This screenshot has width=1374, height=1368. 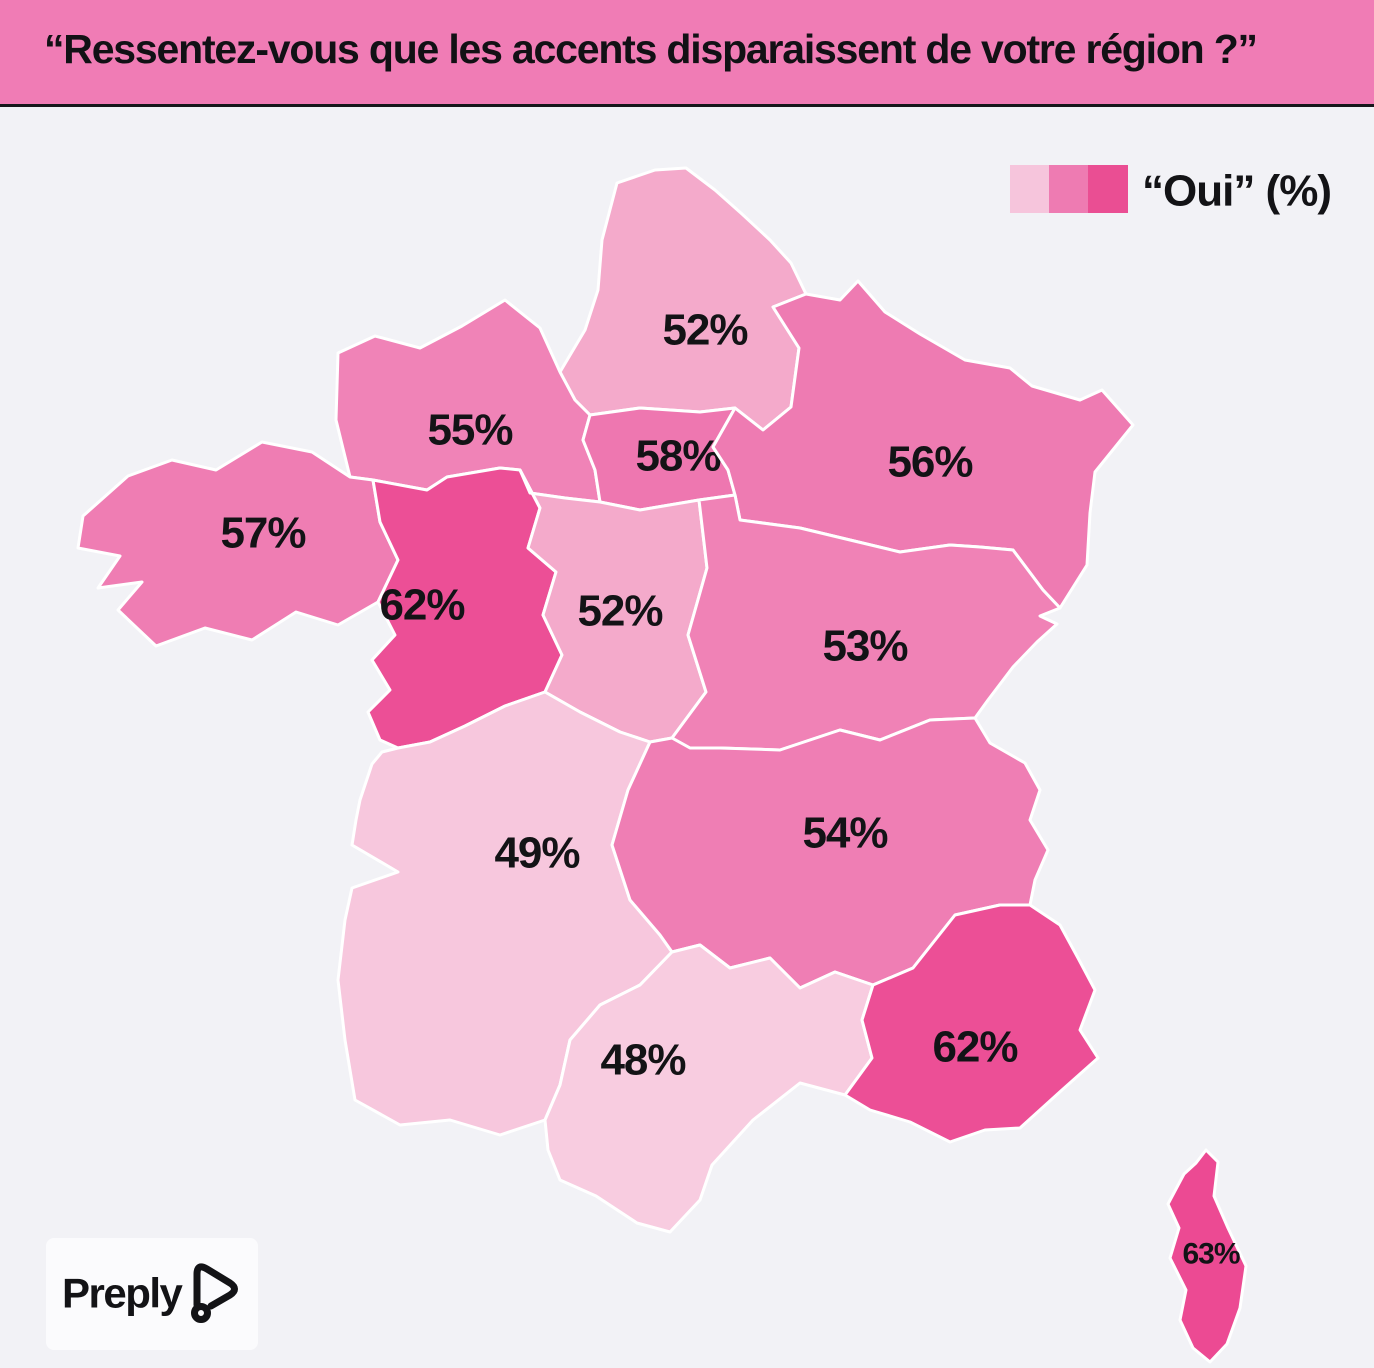 I want to click on region-pays-de-la-loire: 62%, so click(x=465, y=608).